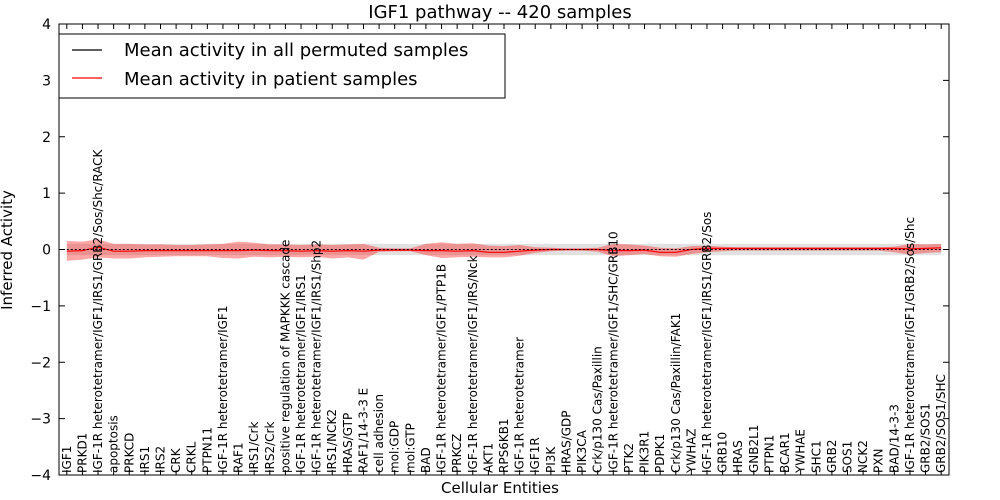  I want to click on x-axis-label: Cellular Entities, so click(500, 488).